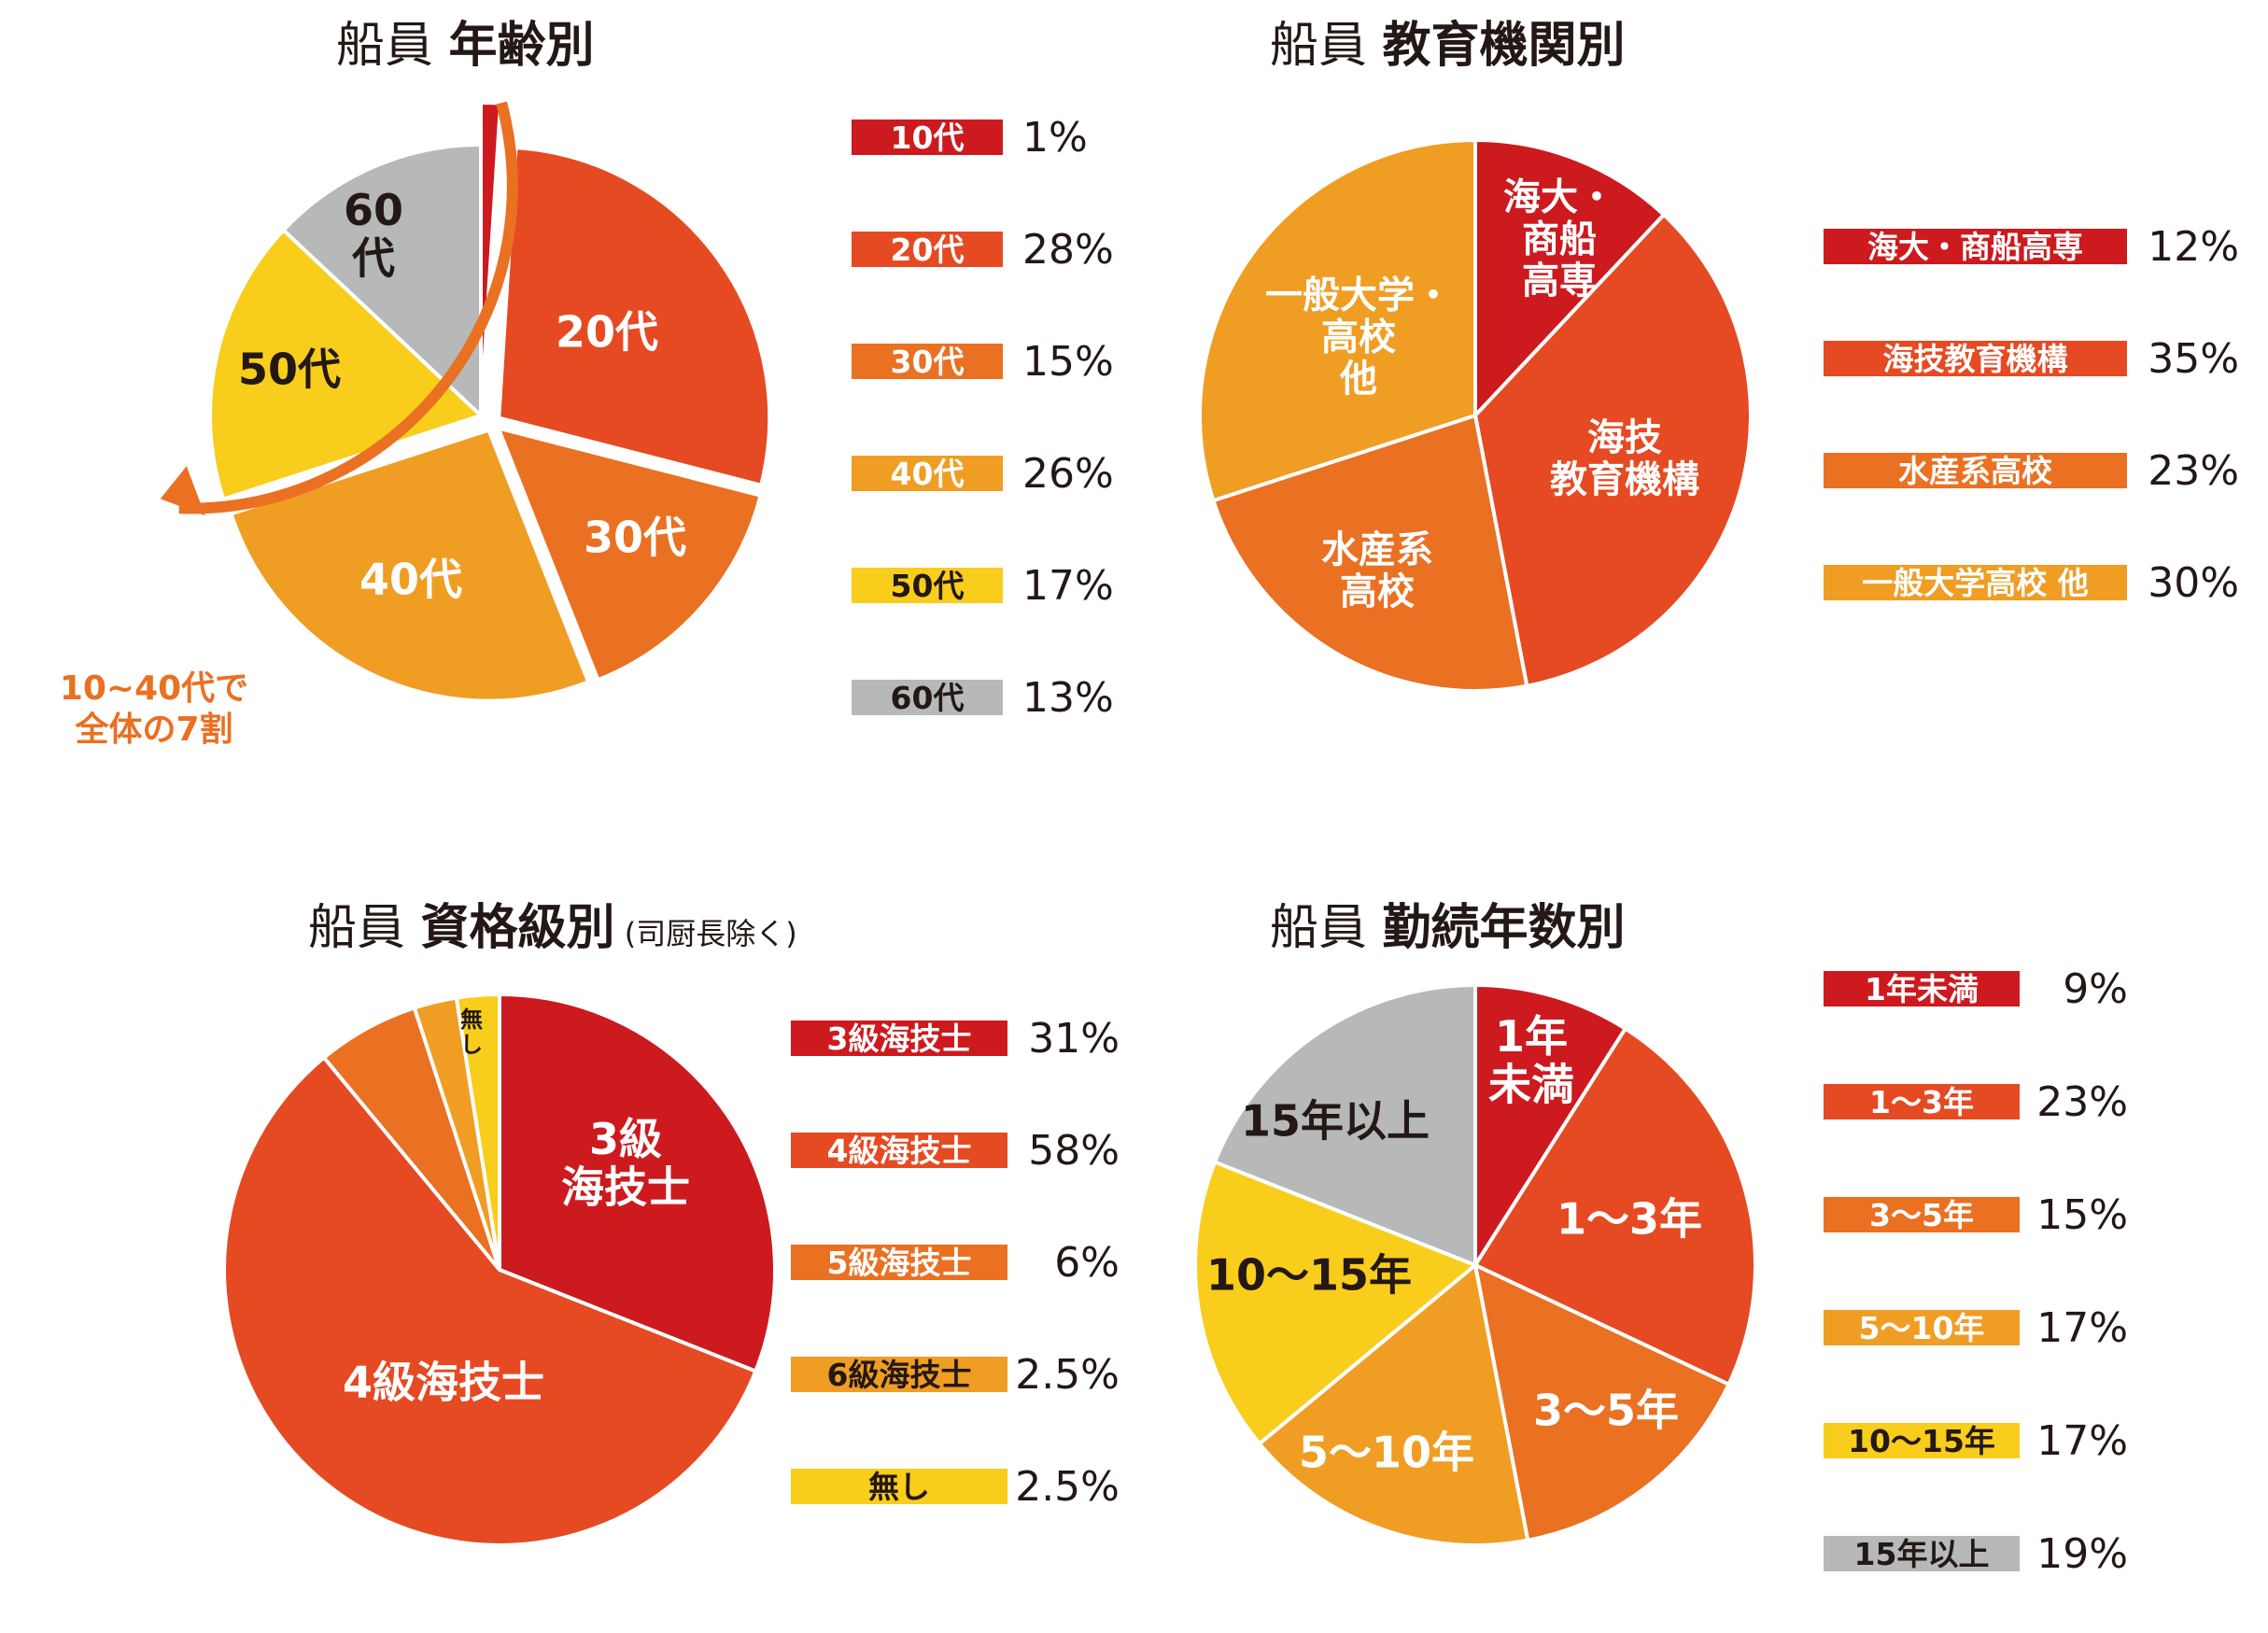 The height and width of the screenshot is (1633, 2268). What do you see at coordinates (1531, 1060) in the screenshot?
I see `slice-label: 1年未満` at bounding box center [1531, 1060].